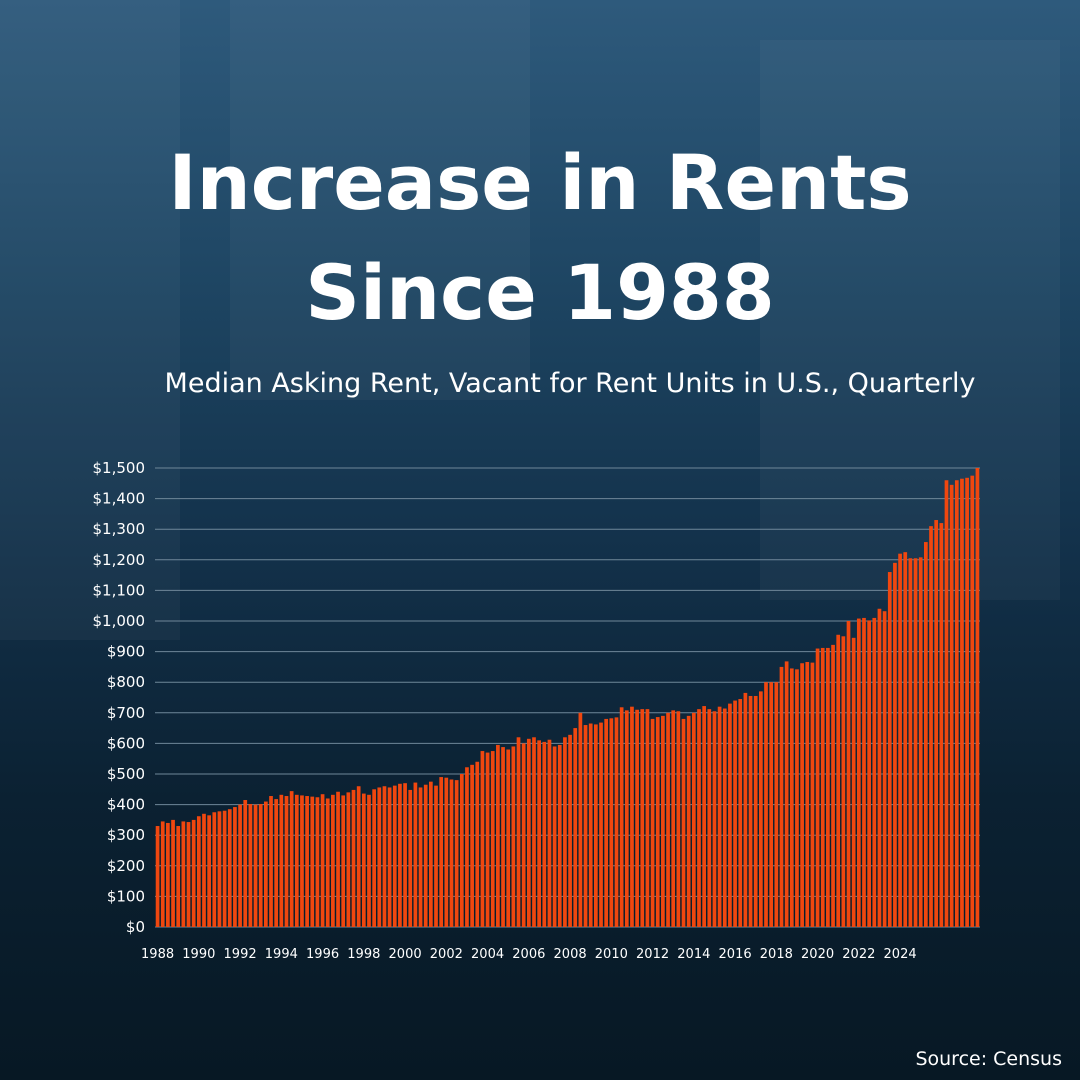  I want to click on x-tick-label: 2012, so click(652, 954).